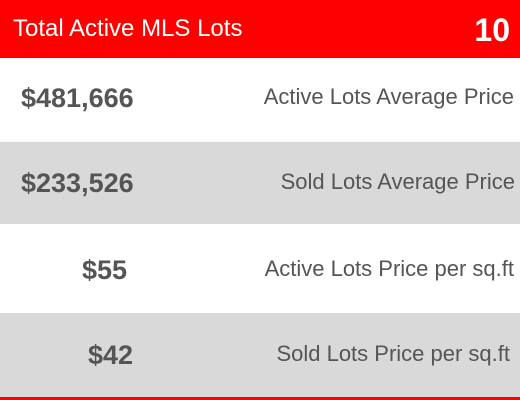 Image resolution: width=520 pixels, height=400 pixels. Describe the element at coordinates (389, 268) in the screenshot. I see `active-price-per-sqft-label: Active Lots Price per sq.ft` at that location.